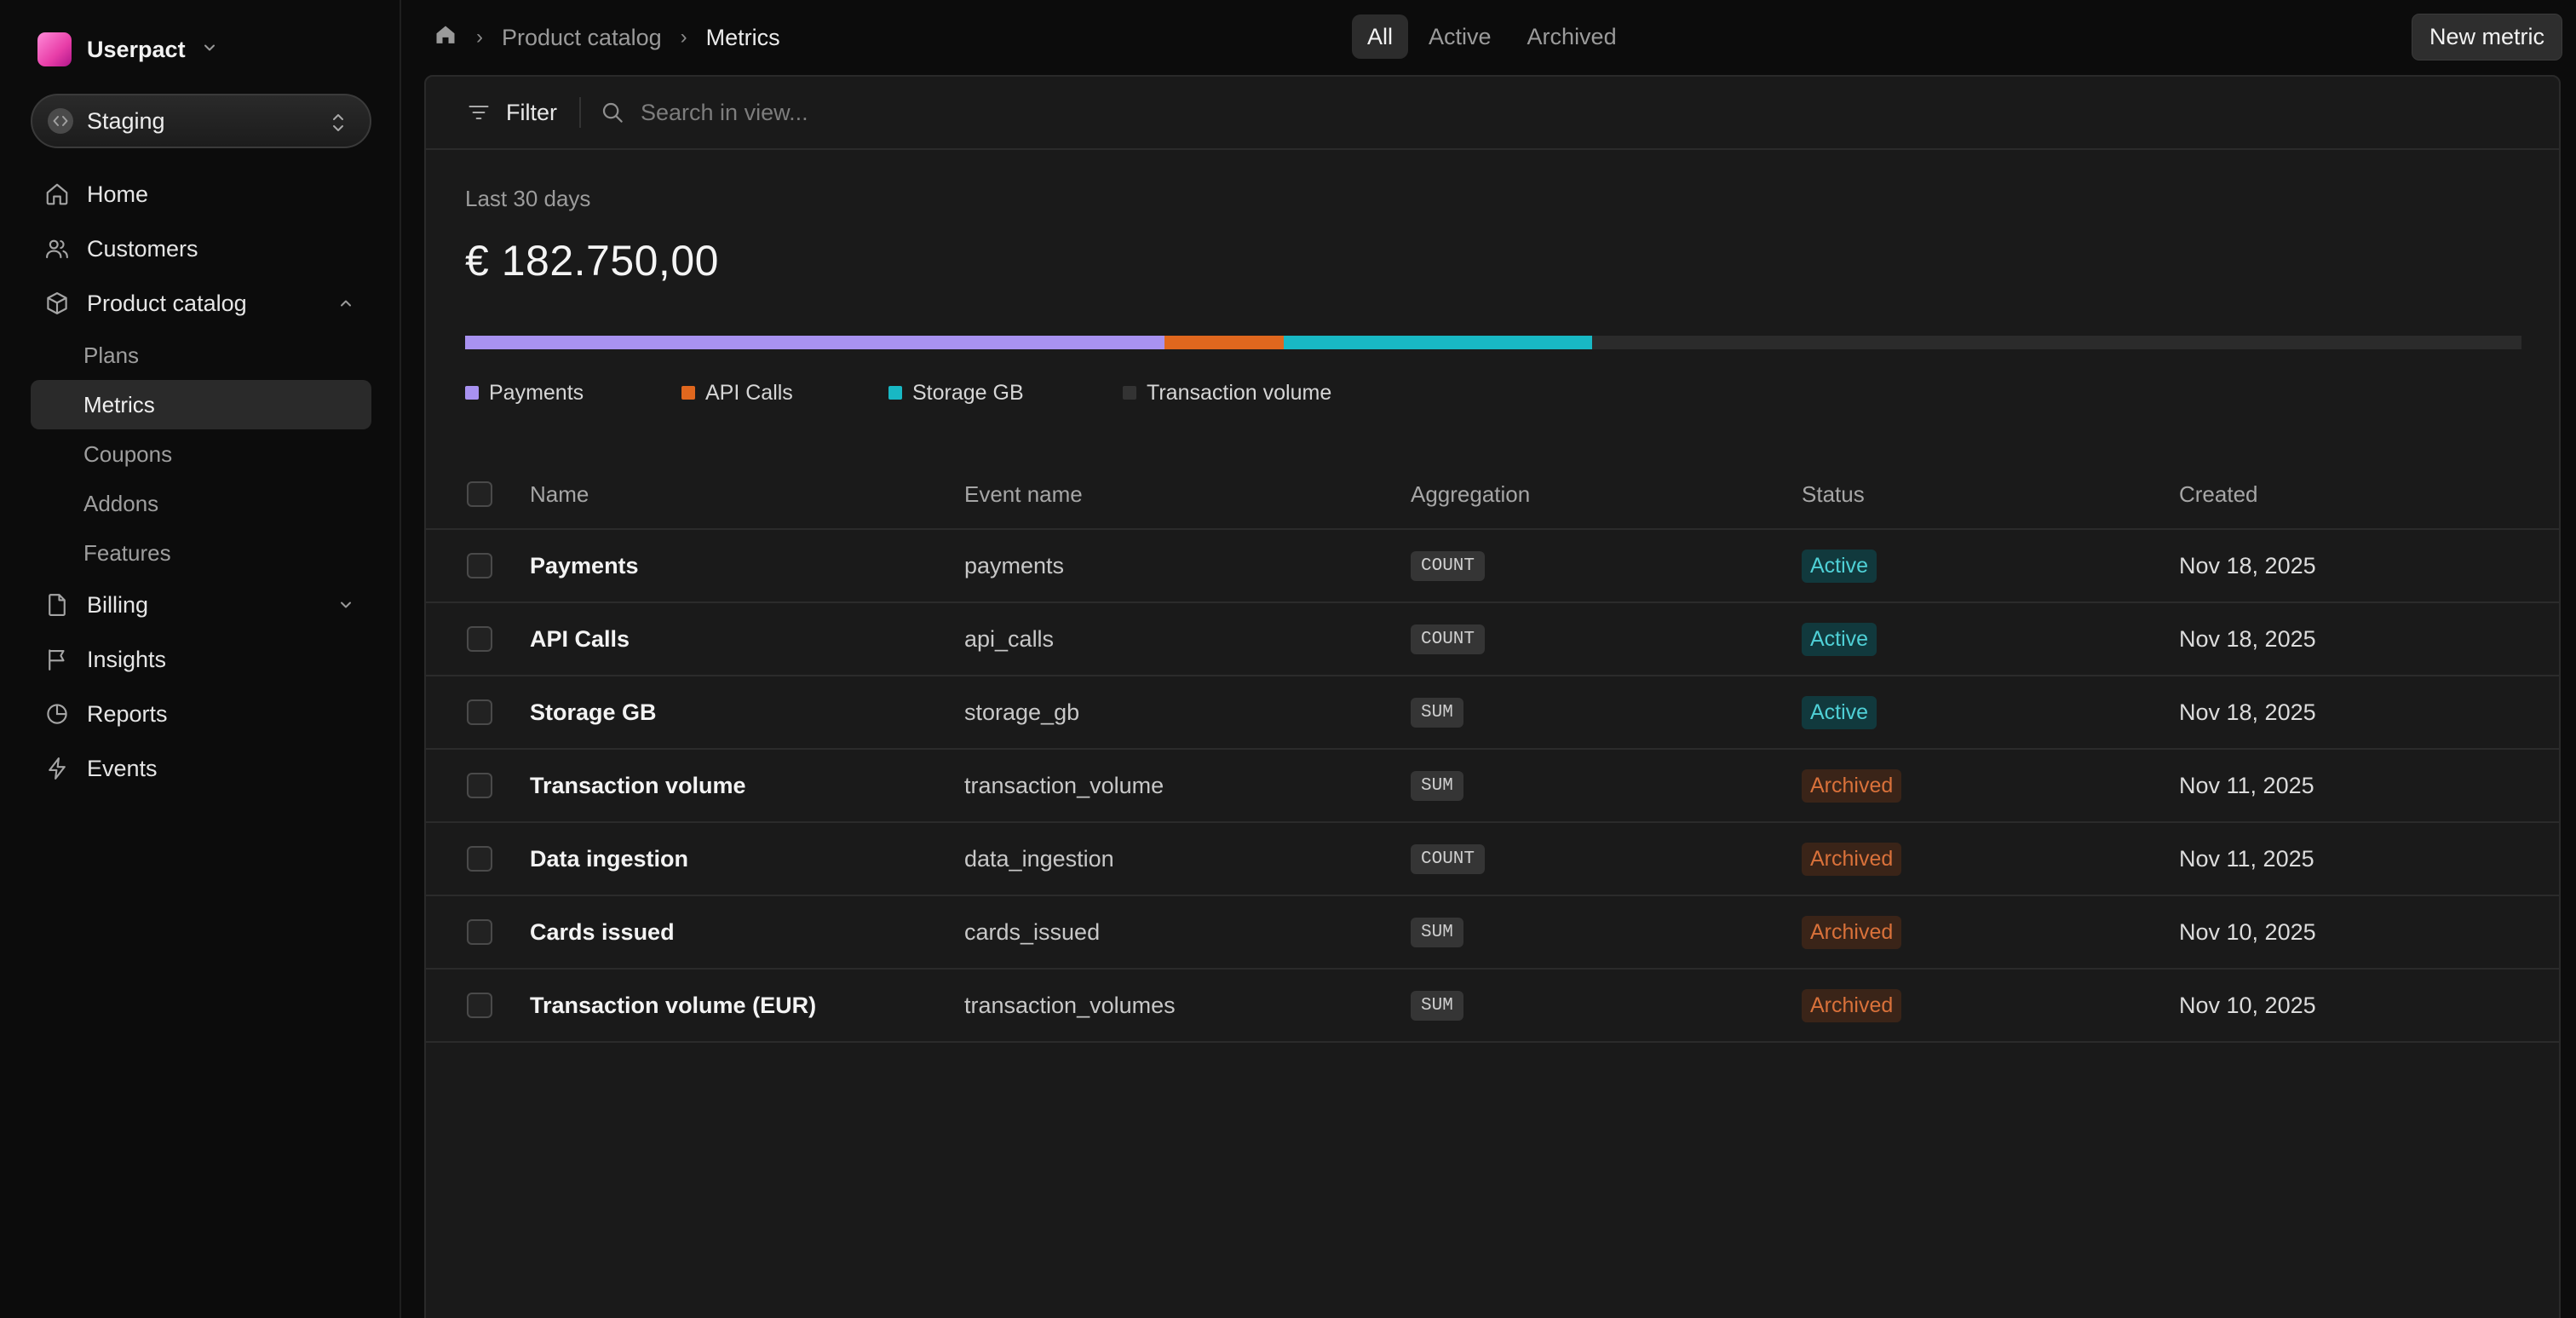  Describe the element at coordinates (1471, 494) in the screenshot. I see `column-header-aggregation: Aggregation` at that location.